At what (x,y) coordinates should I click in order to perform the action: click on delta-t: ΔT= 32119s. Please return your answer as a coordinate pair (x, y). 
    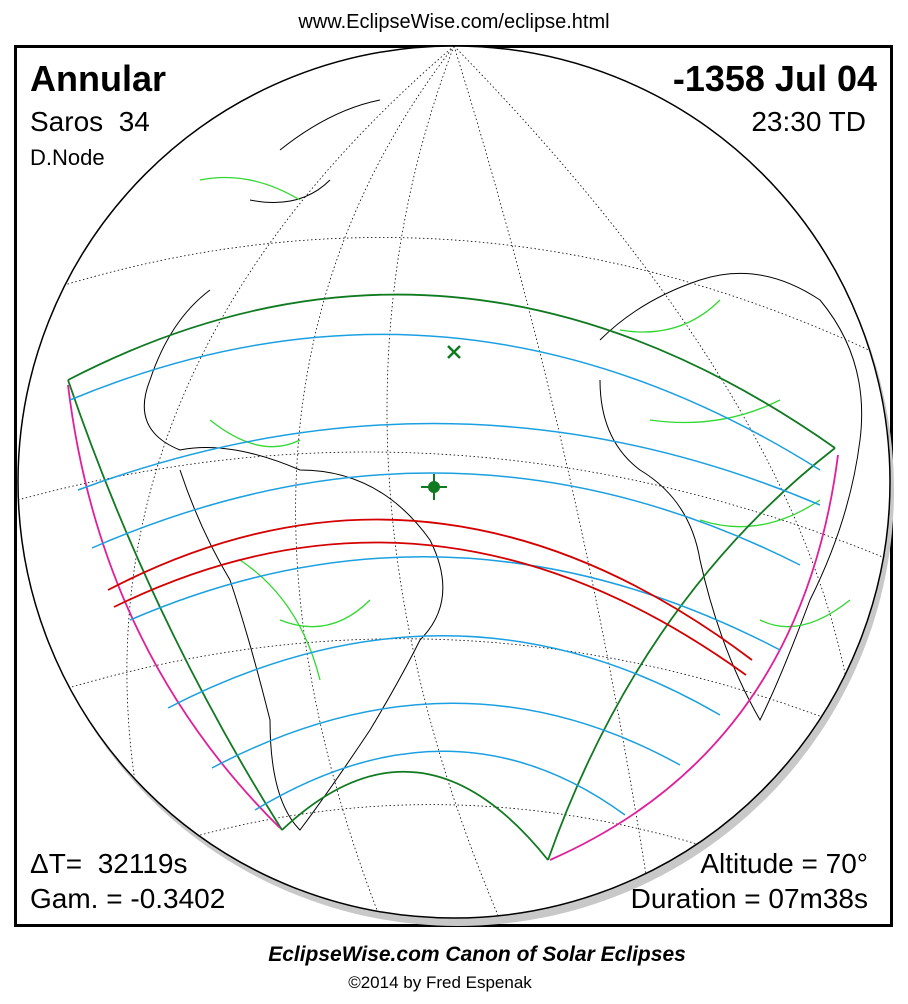
    Looking at the image, I should click on (109, 863).